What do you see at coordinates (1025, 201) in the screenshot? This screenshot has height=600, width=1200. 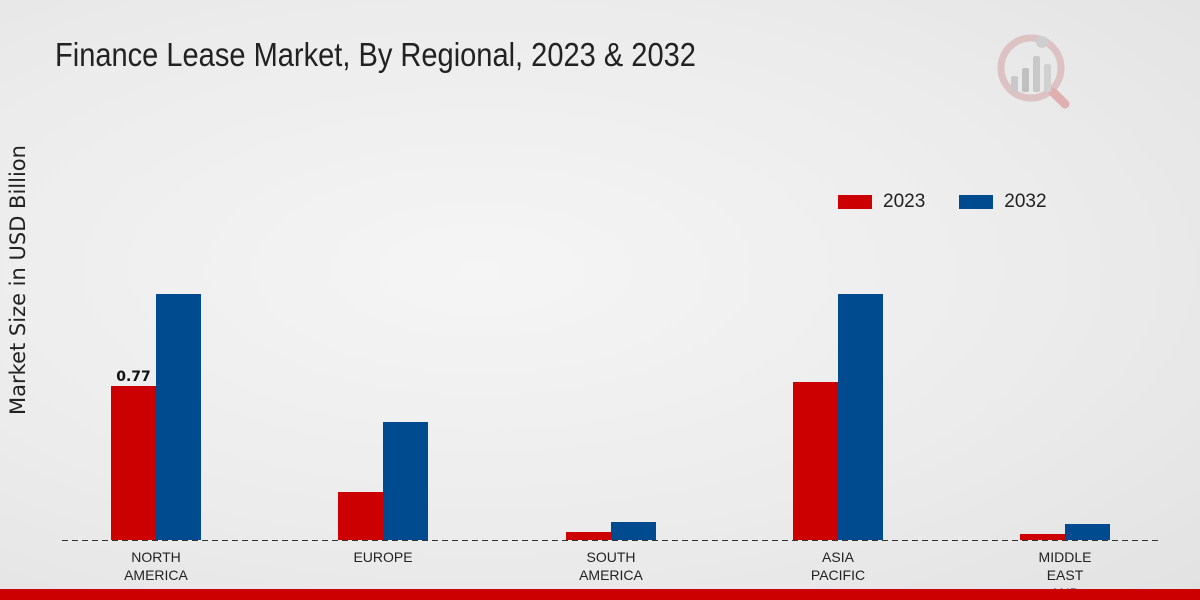 I see `legend-label-2032: 2032` at bounding box center [1025, 201].